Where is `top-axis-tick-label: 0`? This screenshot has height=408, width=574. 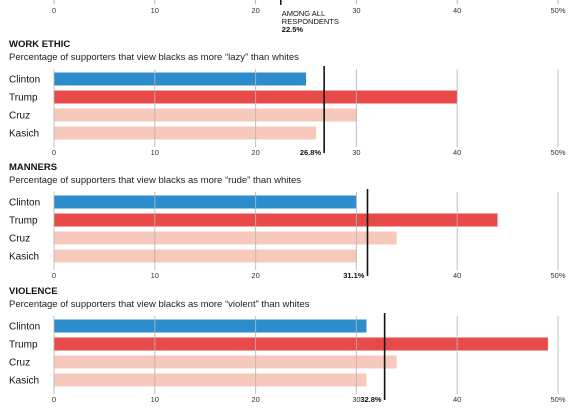
top-axis-tick-label: 0 is located at coordinates (54, 10).